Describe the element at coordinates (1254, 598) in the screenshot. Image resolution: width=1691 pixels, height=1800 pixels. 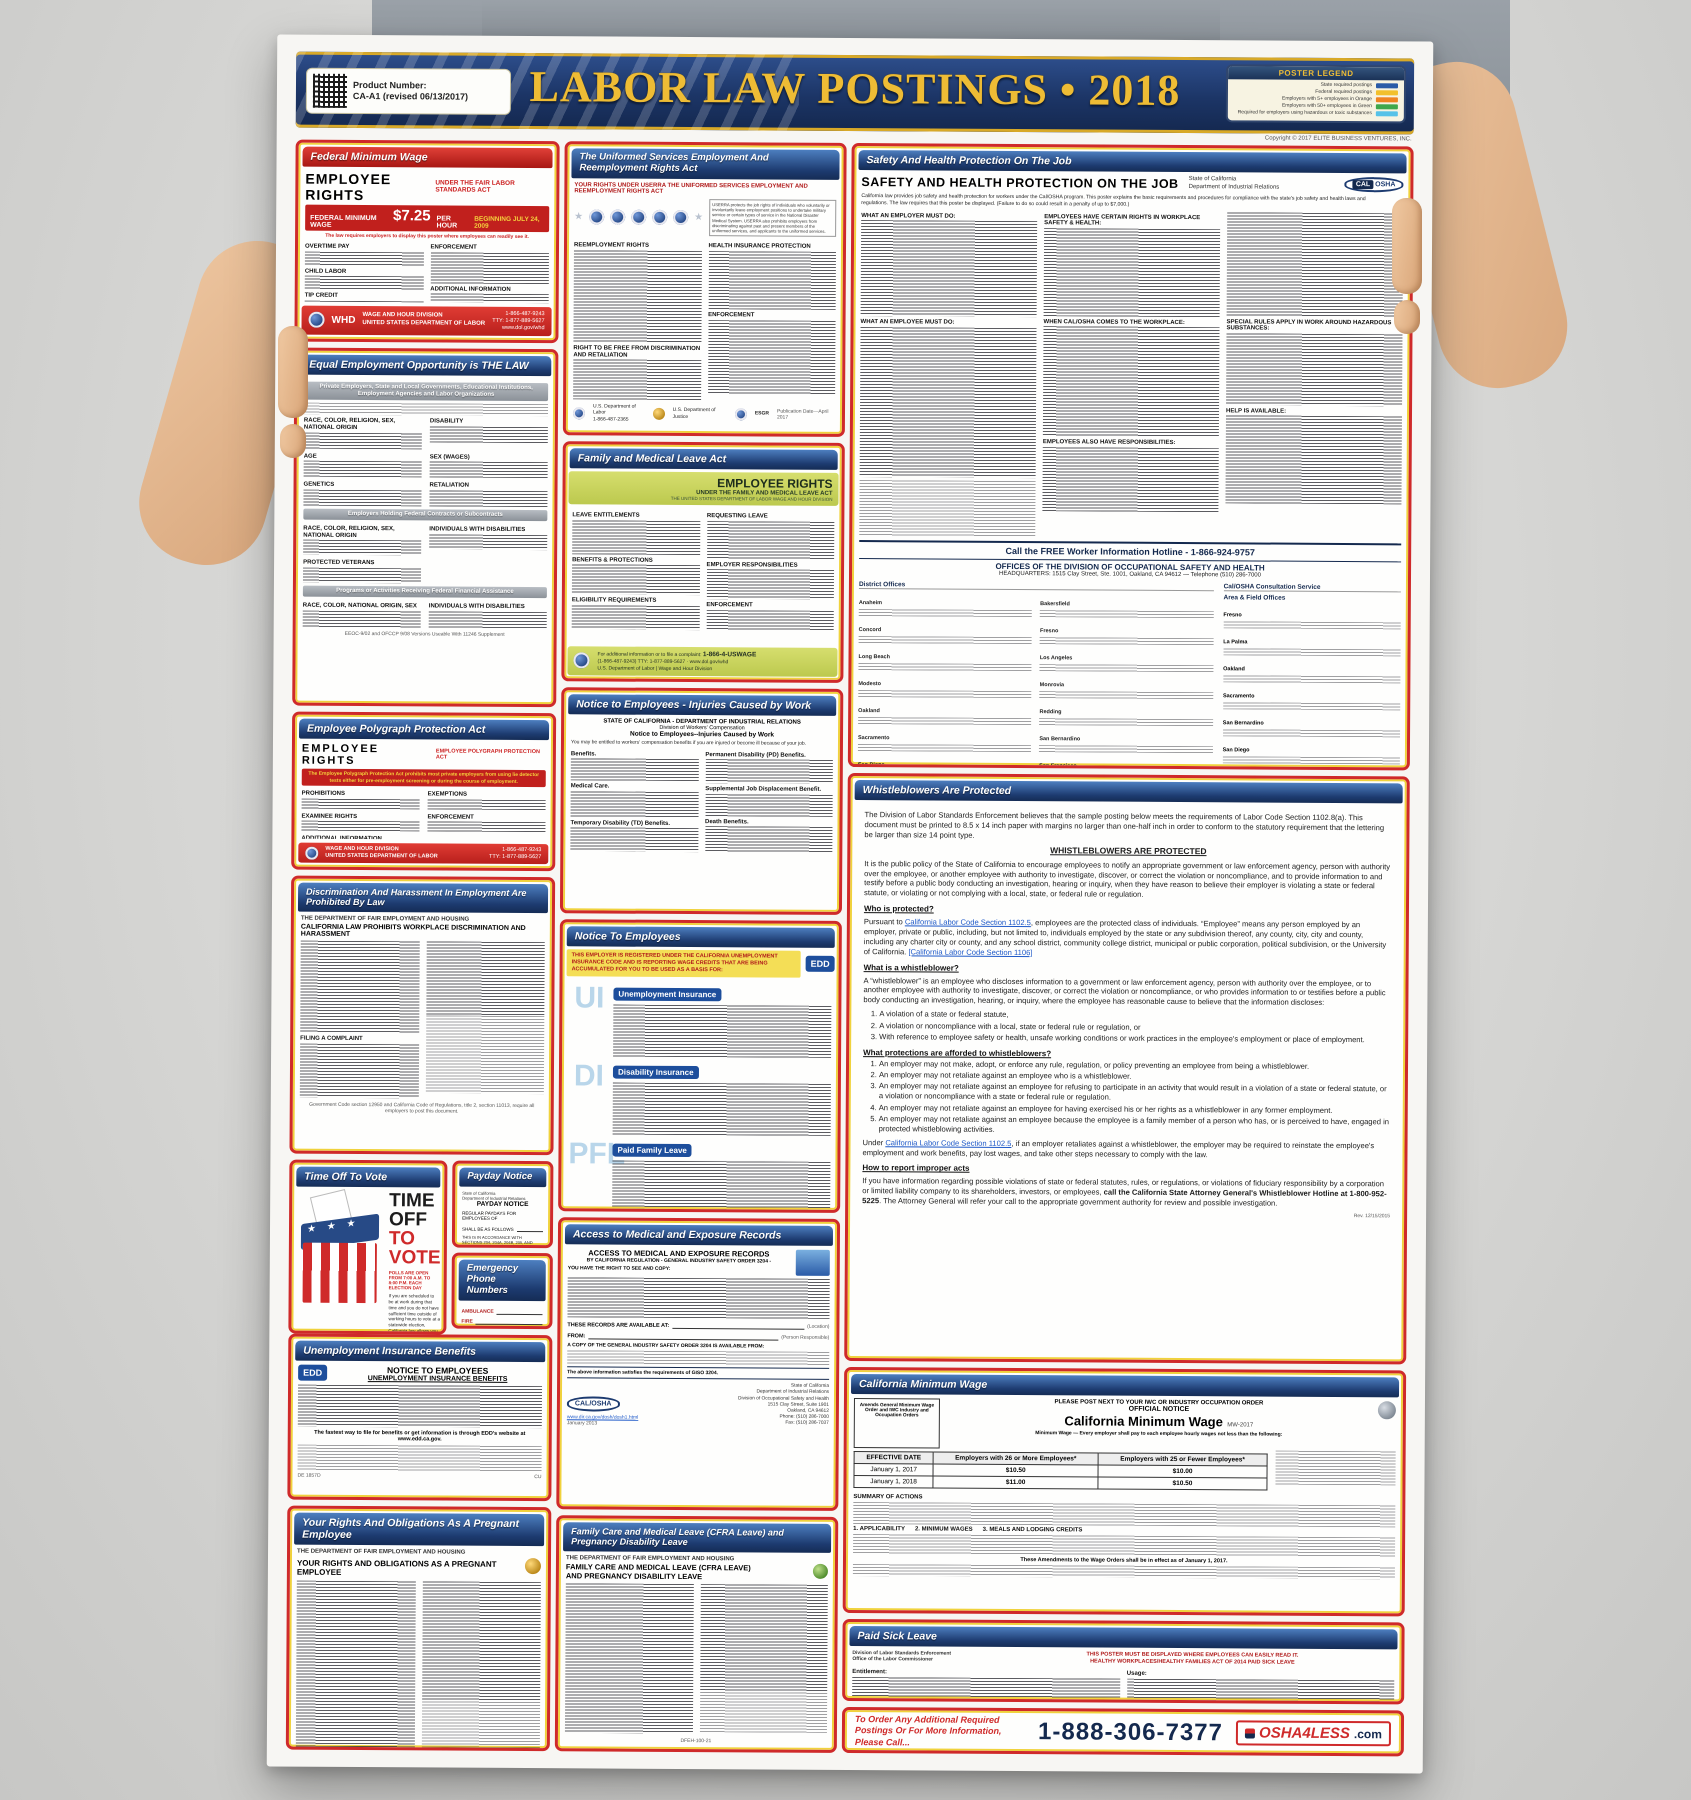
I see `area-offices-label: Area & Field Offices` at that location.